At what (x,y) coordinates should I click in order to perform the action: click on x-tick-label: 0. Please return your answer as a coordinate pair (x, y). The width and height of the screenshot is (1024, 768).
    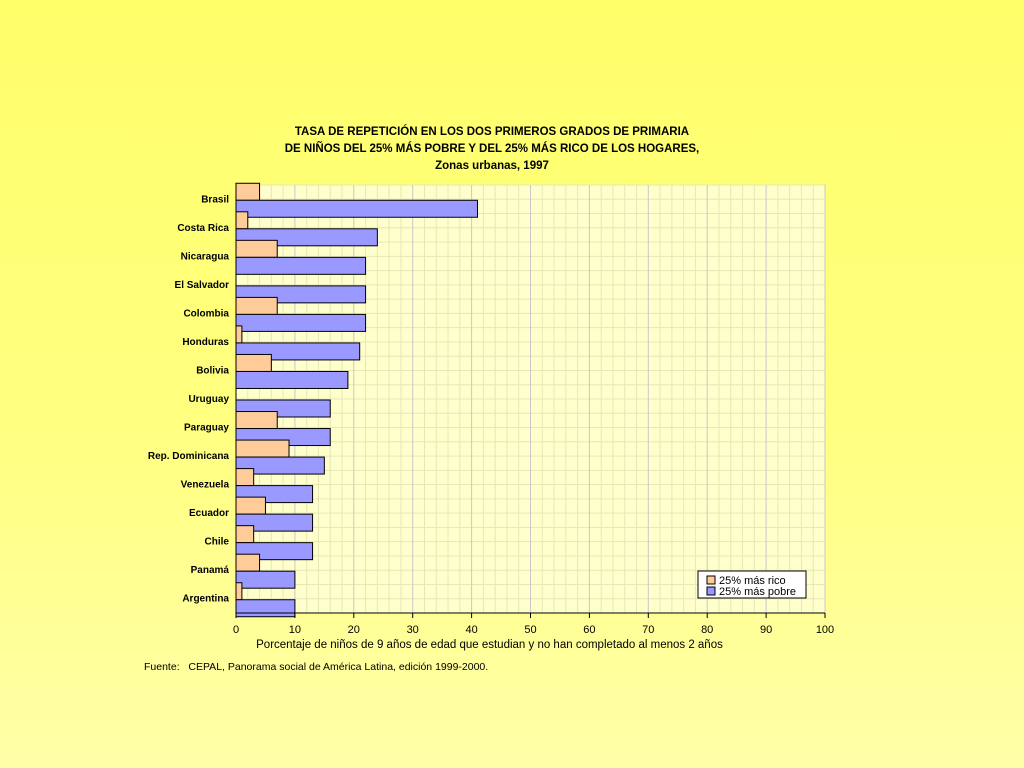
    Looking at the image, I should click on (236, 630).